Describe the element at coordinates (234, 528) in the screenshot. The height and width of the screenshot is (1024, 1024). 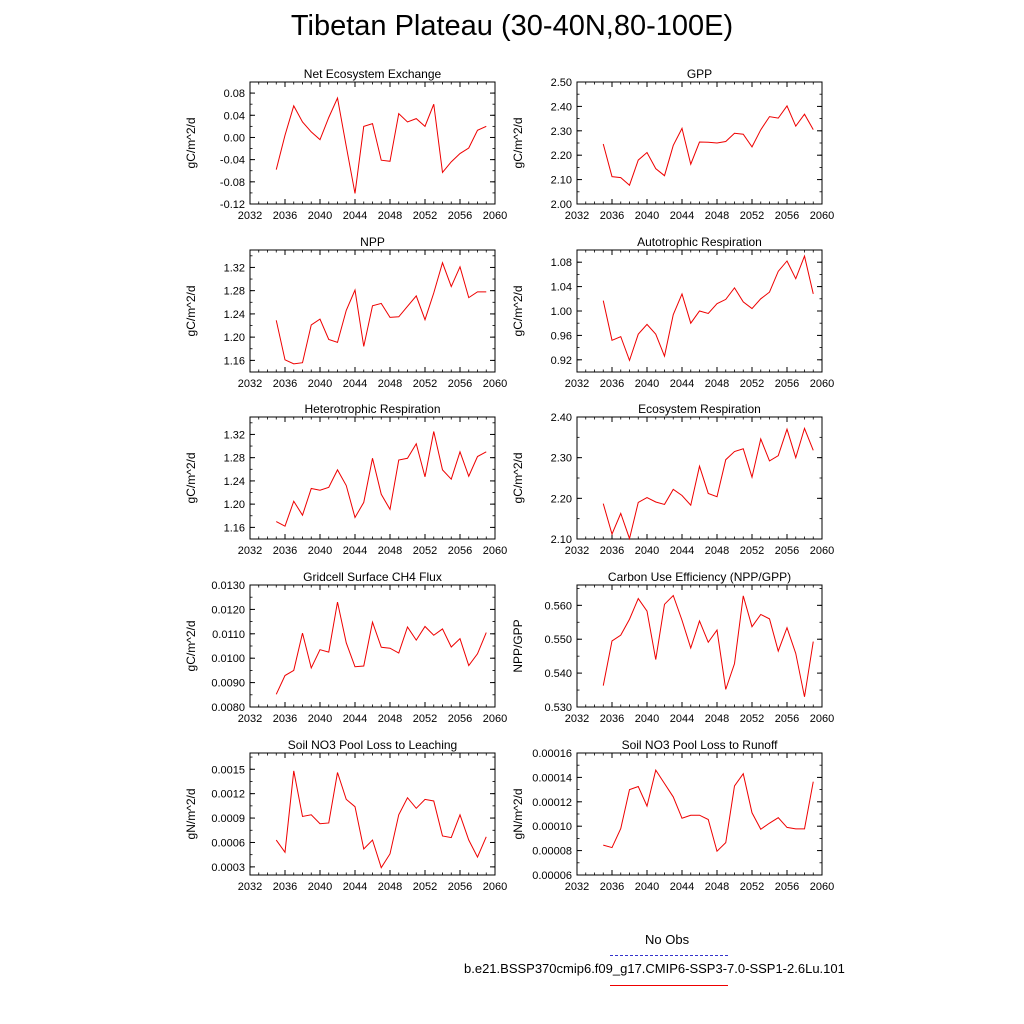
I see `y-tick-label: 1.16` at that location.